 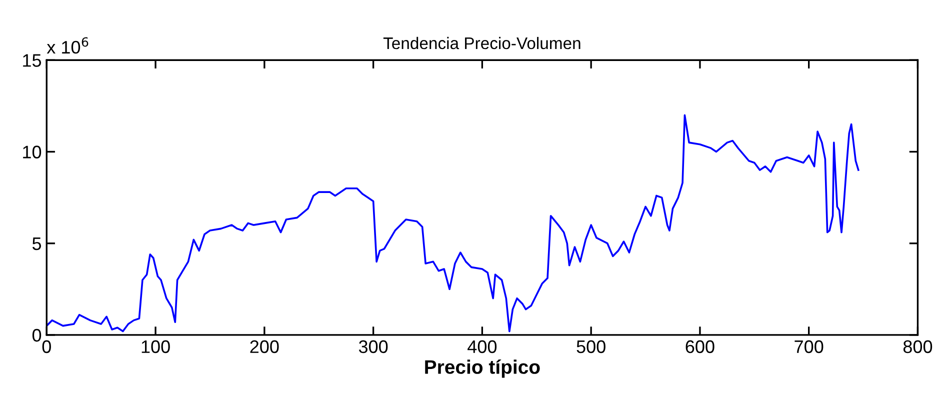 What do you see at coordinates (156, 347) in the screenshot?
I see `x-tick-label: 100` at bounding box center [156, 347].